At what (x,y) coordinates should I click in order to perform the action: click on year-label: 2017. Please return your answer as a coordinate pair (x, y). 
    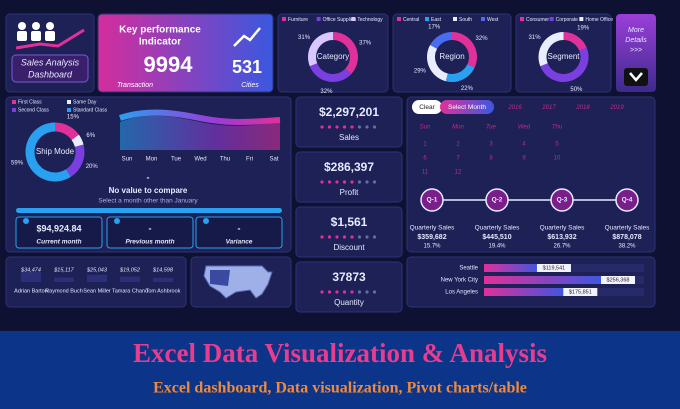
    Looking at the image, I should click on (548, 108).